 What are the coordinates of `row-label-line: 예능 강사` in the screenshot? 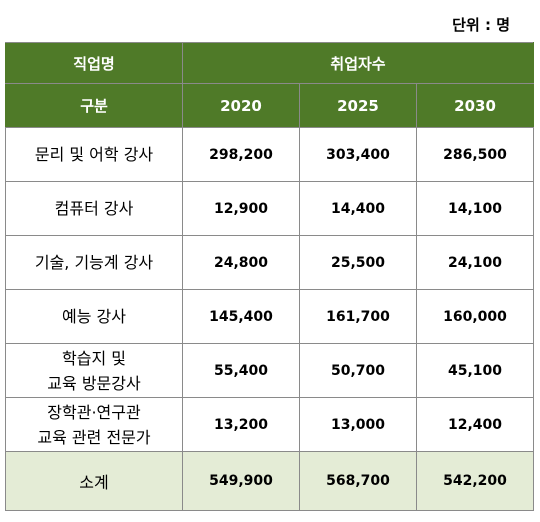 It's located at (94, 316).